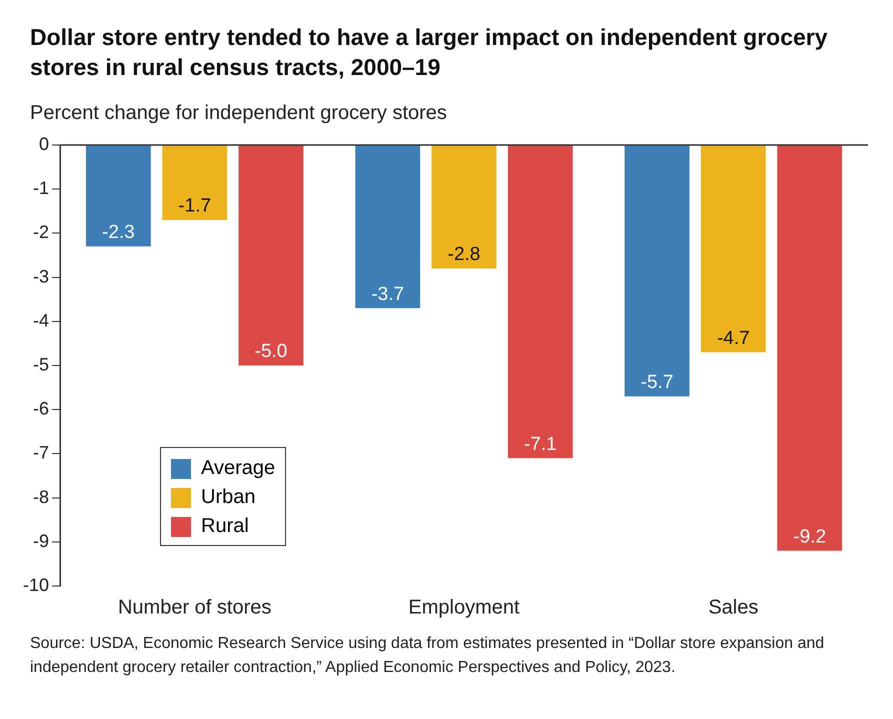  I want to click on data-label: -5.0, so click(271, 351).